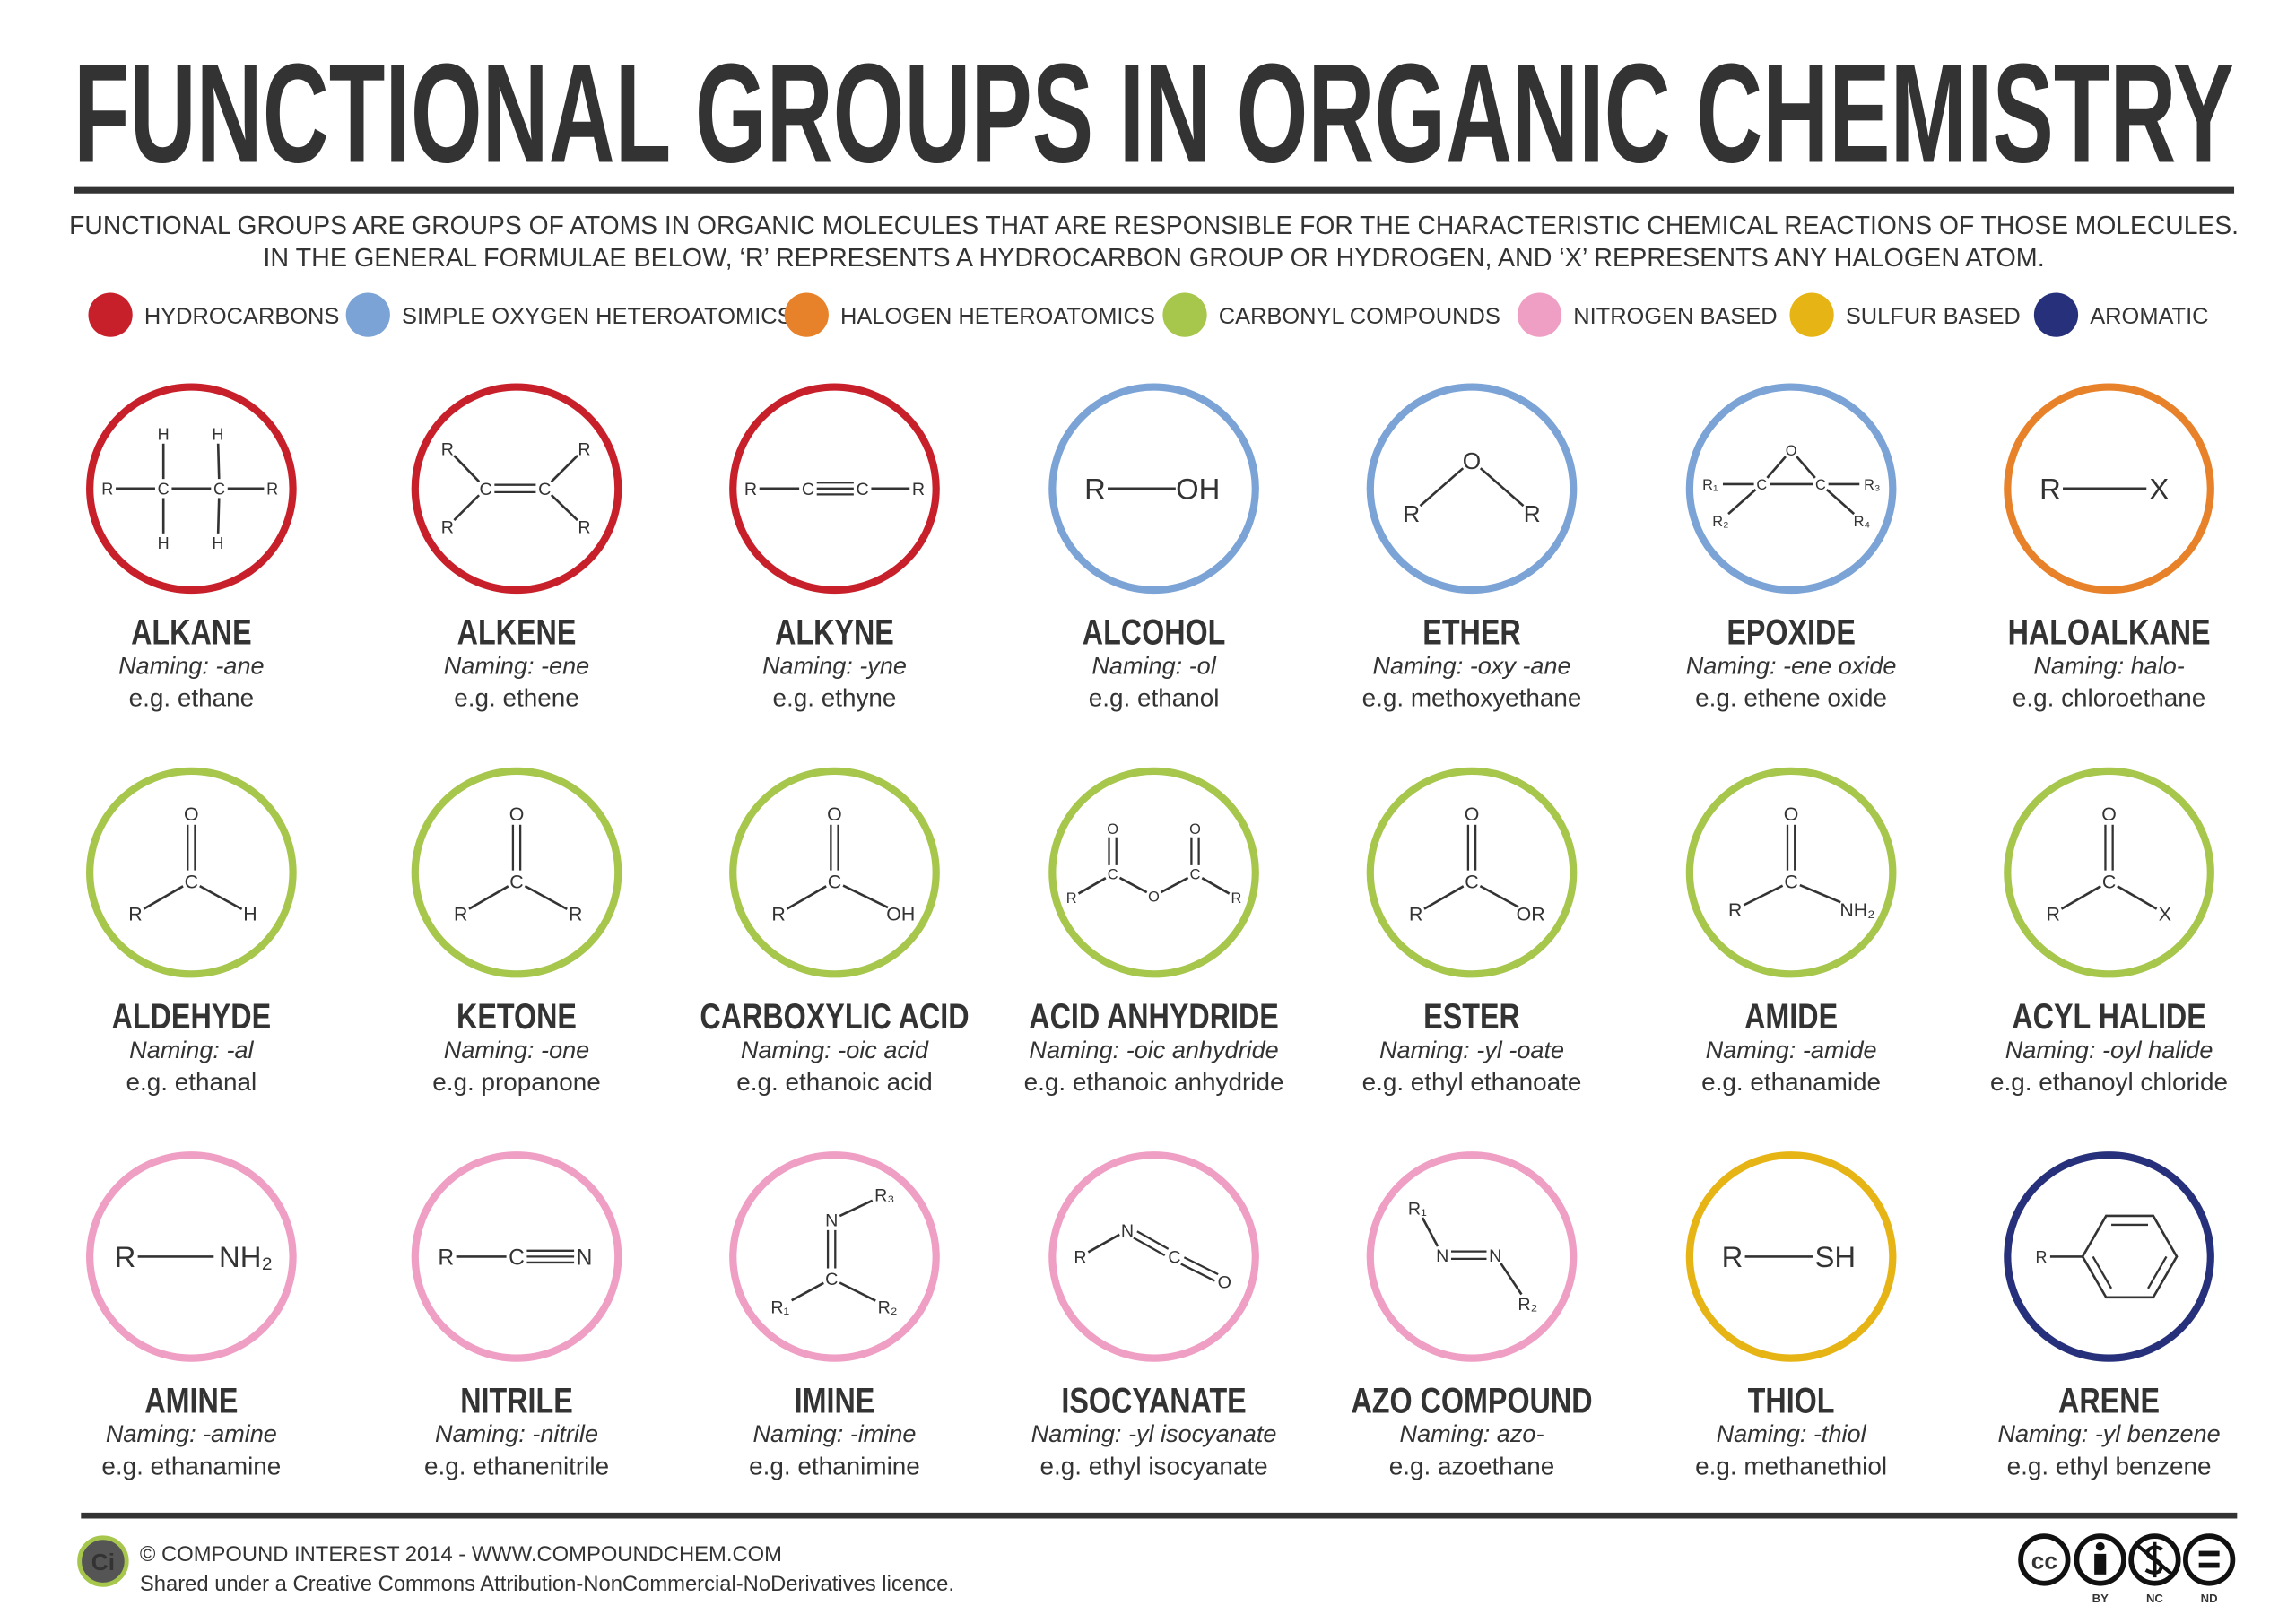 Image resolution: width=2296 pixels, height=1623 pixels. Describe the element at coordinates (1791, 1400) in the screenshot. I see `group-name: THIOL` at that location.